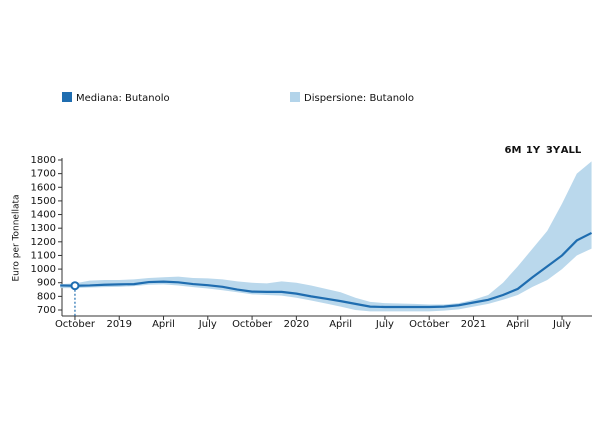 The width and height of the screenshot is (600, 432). I want to click on y-axis-label: Euro per Tonnellata, so click(17, 237).